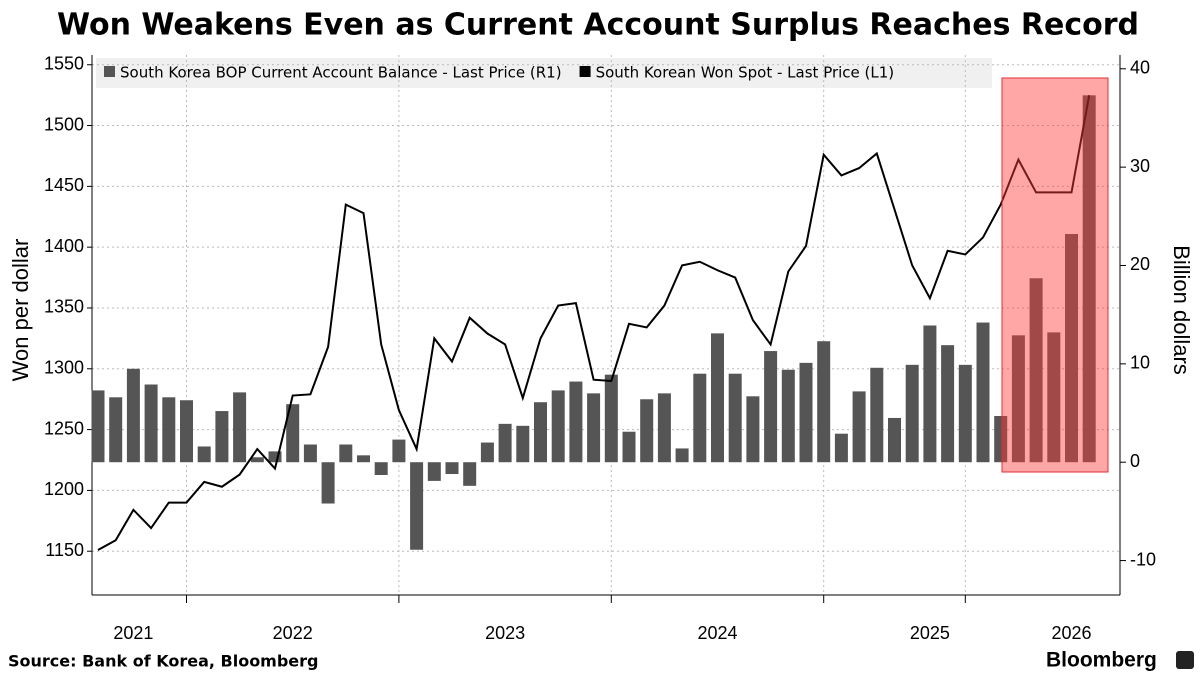 This screenshot has width=1200, height=675. What do you see at coordinates (1135, 461) in the screenshot?
I see `y2-tick-label: 0` at bounding box center [1135, 461].